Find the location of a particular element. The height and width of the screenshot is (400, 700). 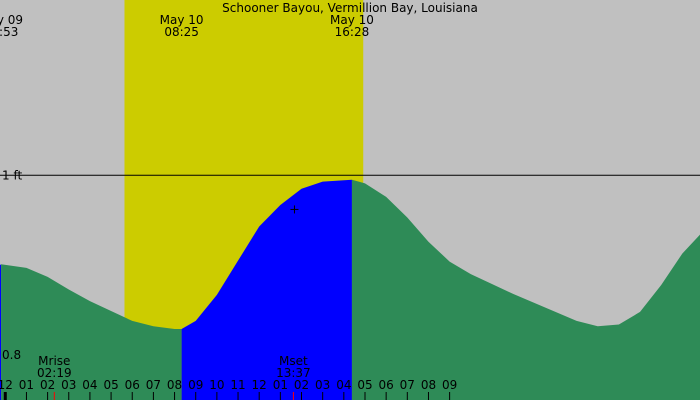

y-tick-labels: 0.8 is located at coordinates (11, 355).